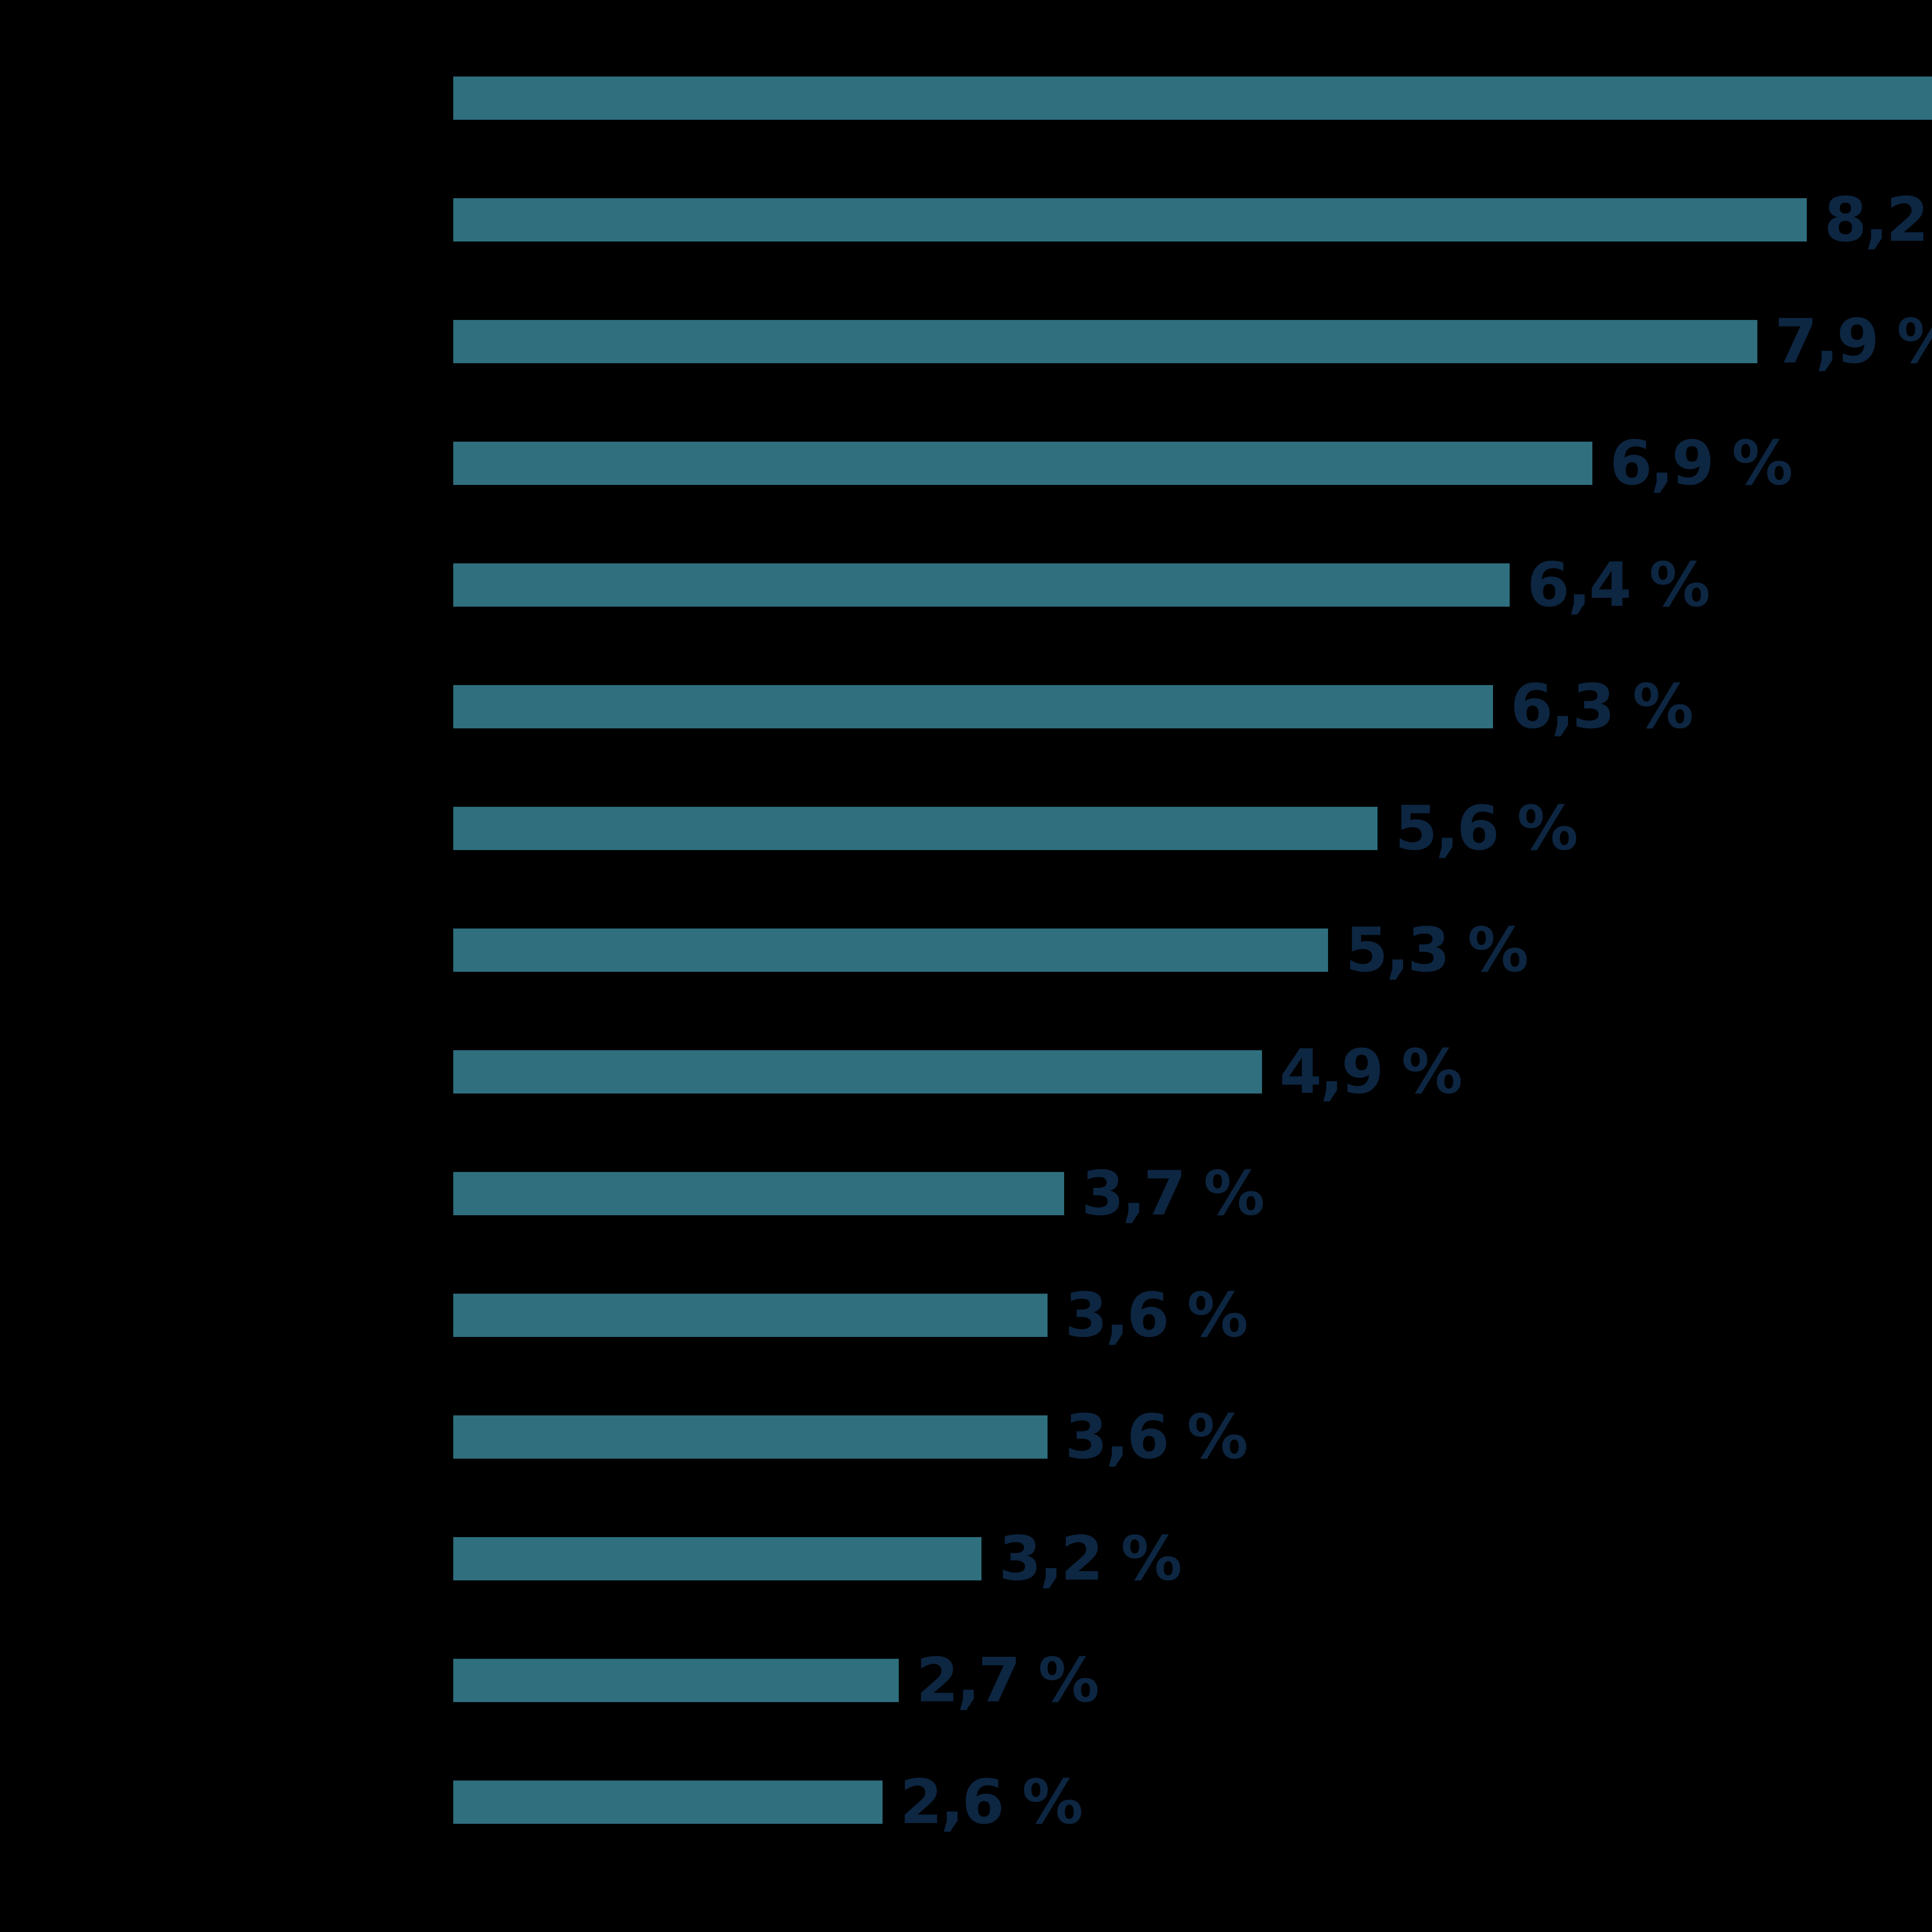  Describe the element at coordinates (1007, 1681) in the screenshot. I see `value-label: 2,7 %` at that location.